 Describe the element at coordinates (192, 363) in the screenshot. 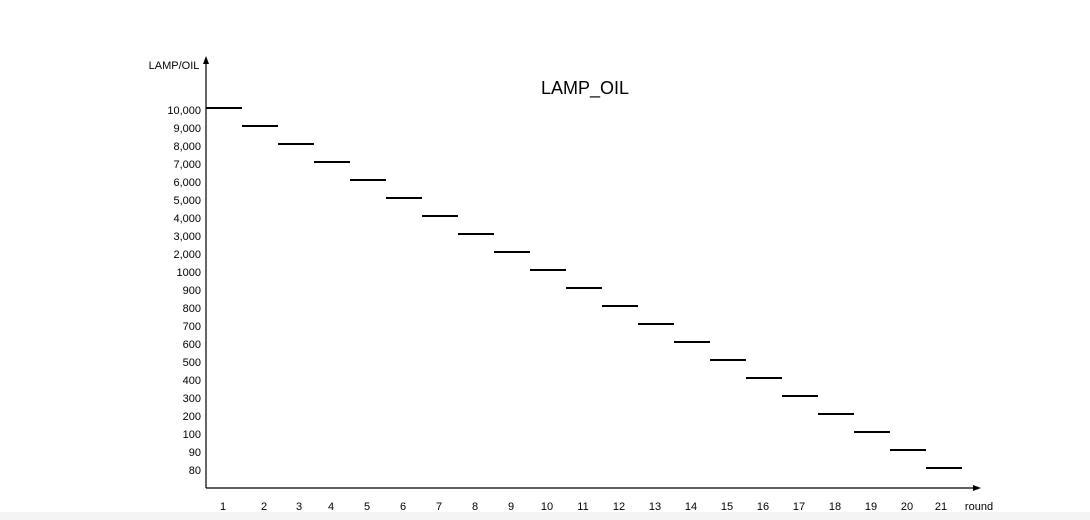

I see `y-tick-label: 500` at that location.